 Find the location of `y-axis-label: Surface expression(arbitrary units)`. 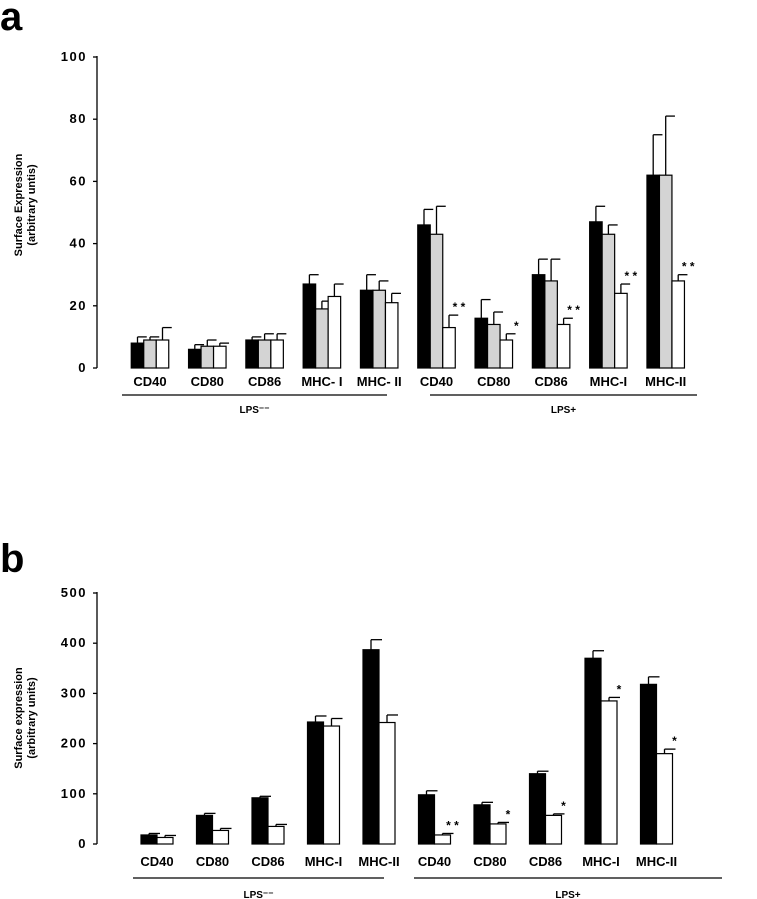

y-axis-label: Surface expression(arbitrary units) is located at coordinates (25, 718).